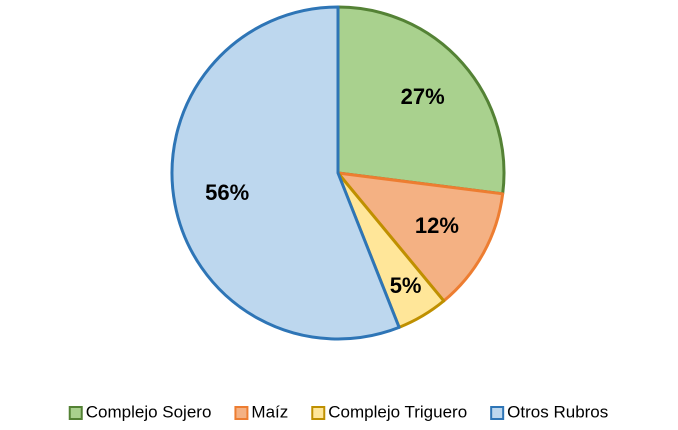  Describe the element at coordinates (406, 285) in the screenshot. I see `data-label: 5%` at that location.